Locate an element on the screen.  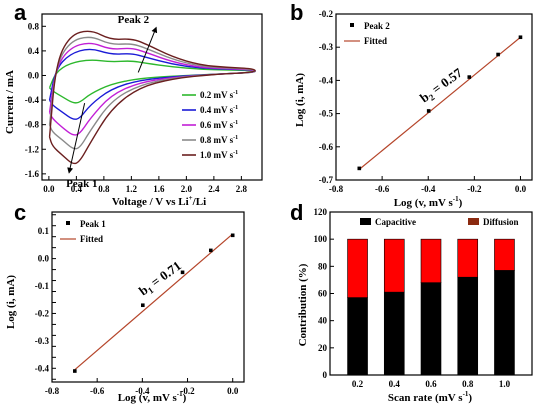
panel-b-slope-label: b2 = 0.57 is located at coordinates (442, 86).